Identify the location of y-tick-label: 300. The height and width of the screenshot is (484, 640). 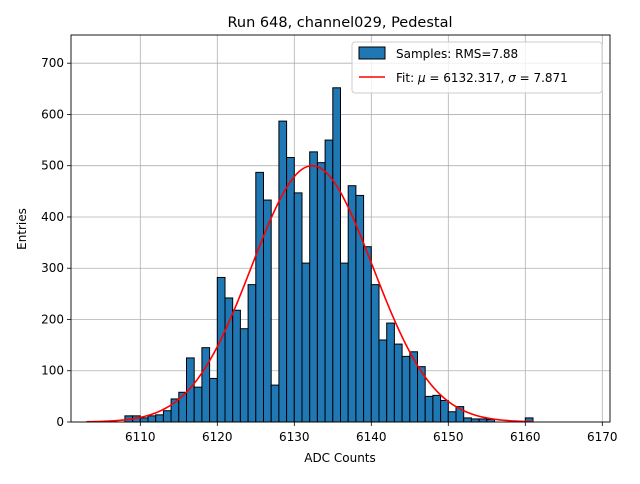
(52, 268).